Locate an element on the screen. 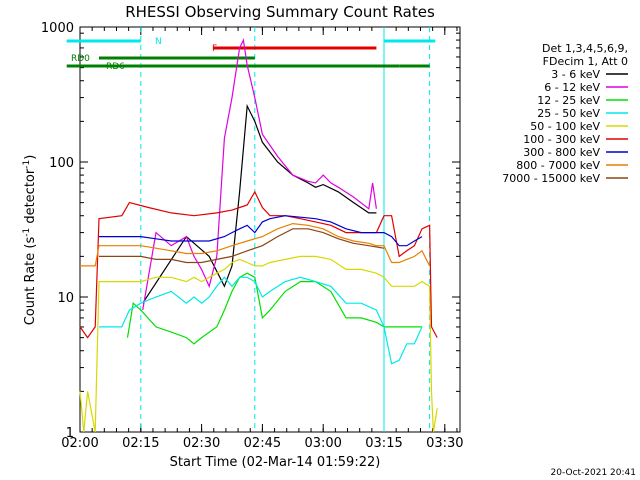 The height and width of the screenshot is (480, 640). y-label-exp-1: -1 is located at coordinates (27, 232).